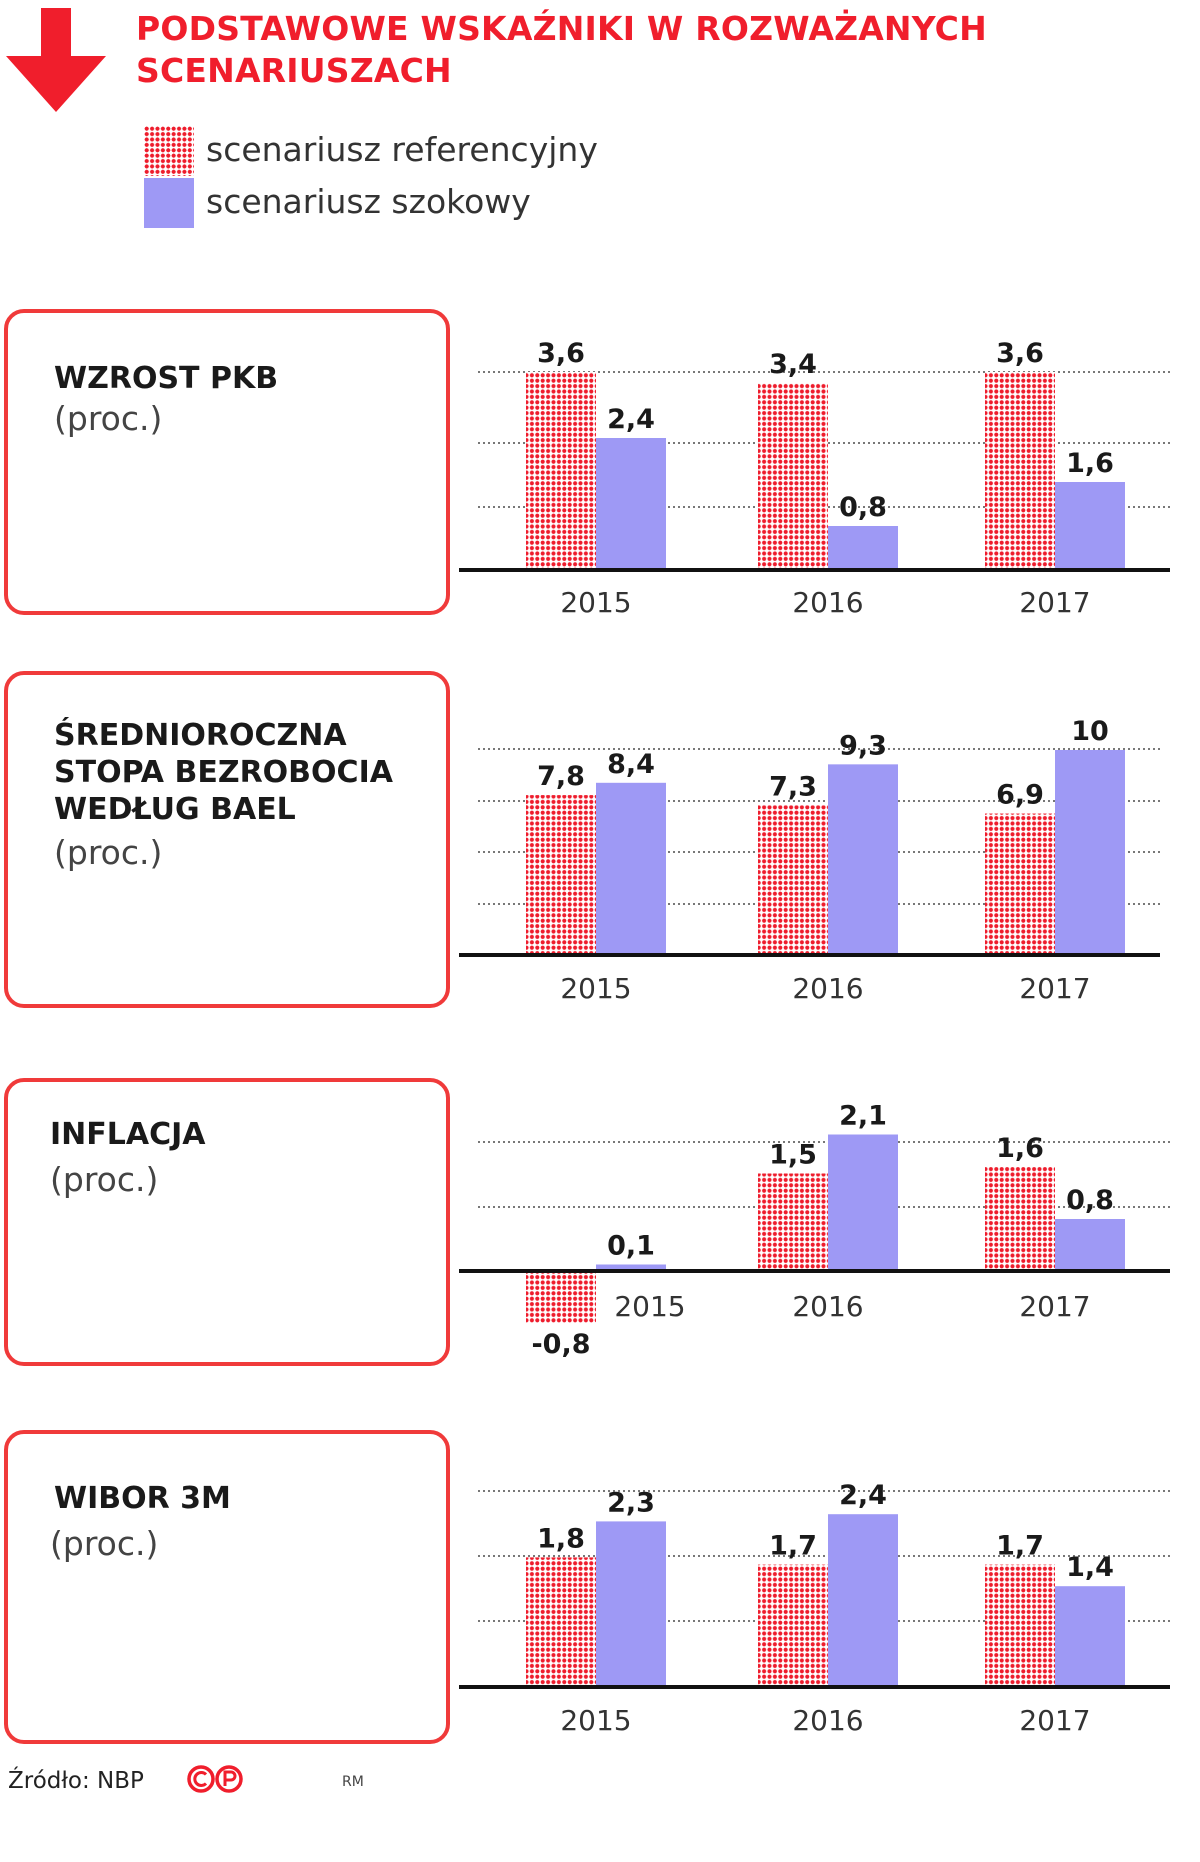 Image resolution: width=1200 pixels, height=1862 pixels. Describe the element at coordinates (104, 1179) in the screenshot. I see `panel-unit-inflation: (proc.)` at that location.